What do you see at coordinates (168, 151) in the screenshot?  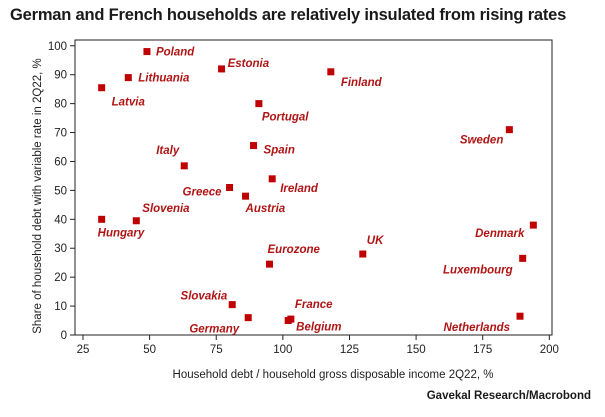 I see `point-label: Italy` at bounding box center [168, 151].